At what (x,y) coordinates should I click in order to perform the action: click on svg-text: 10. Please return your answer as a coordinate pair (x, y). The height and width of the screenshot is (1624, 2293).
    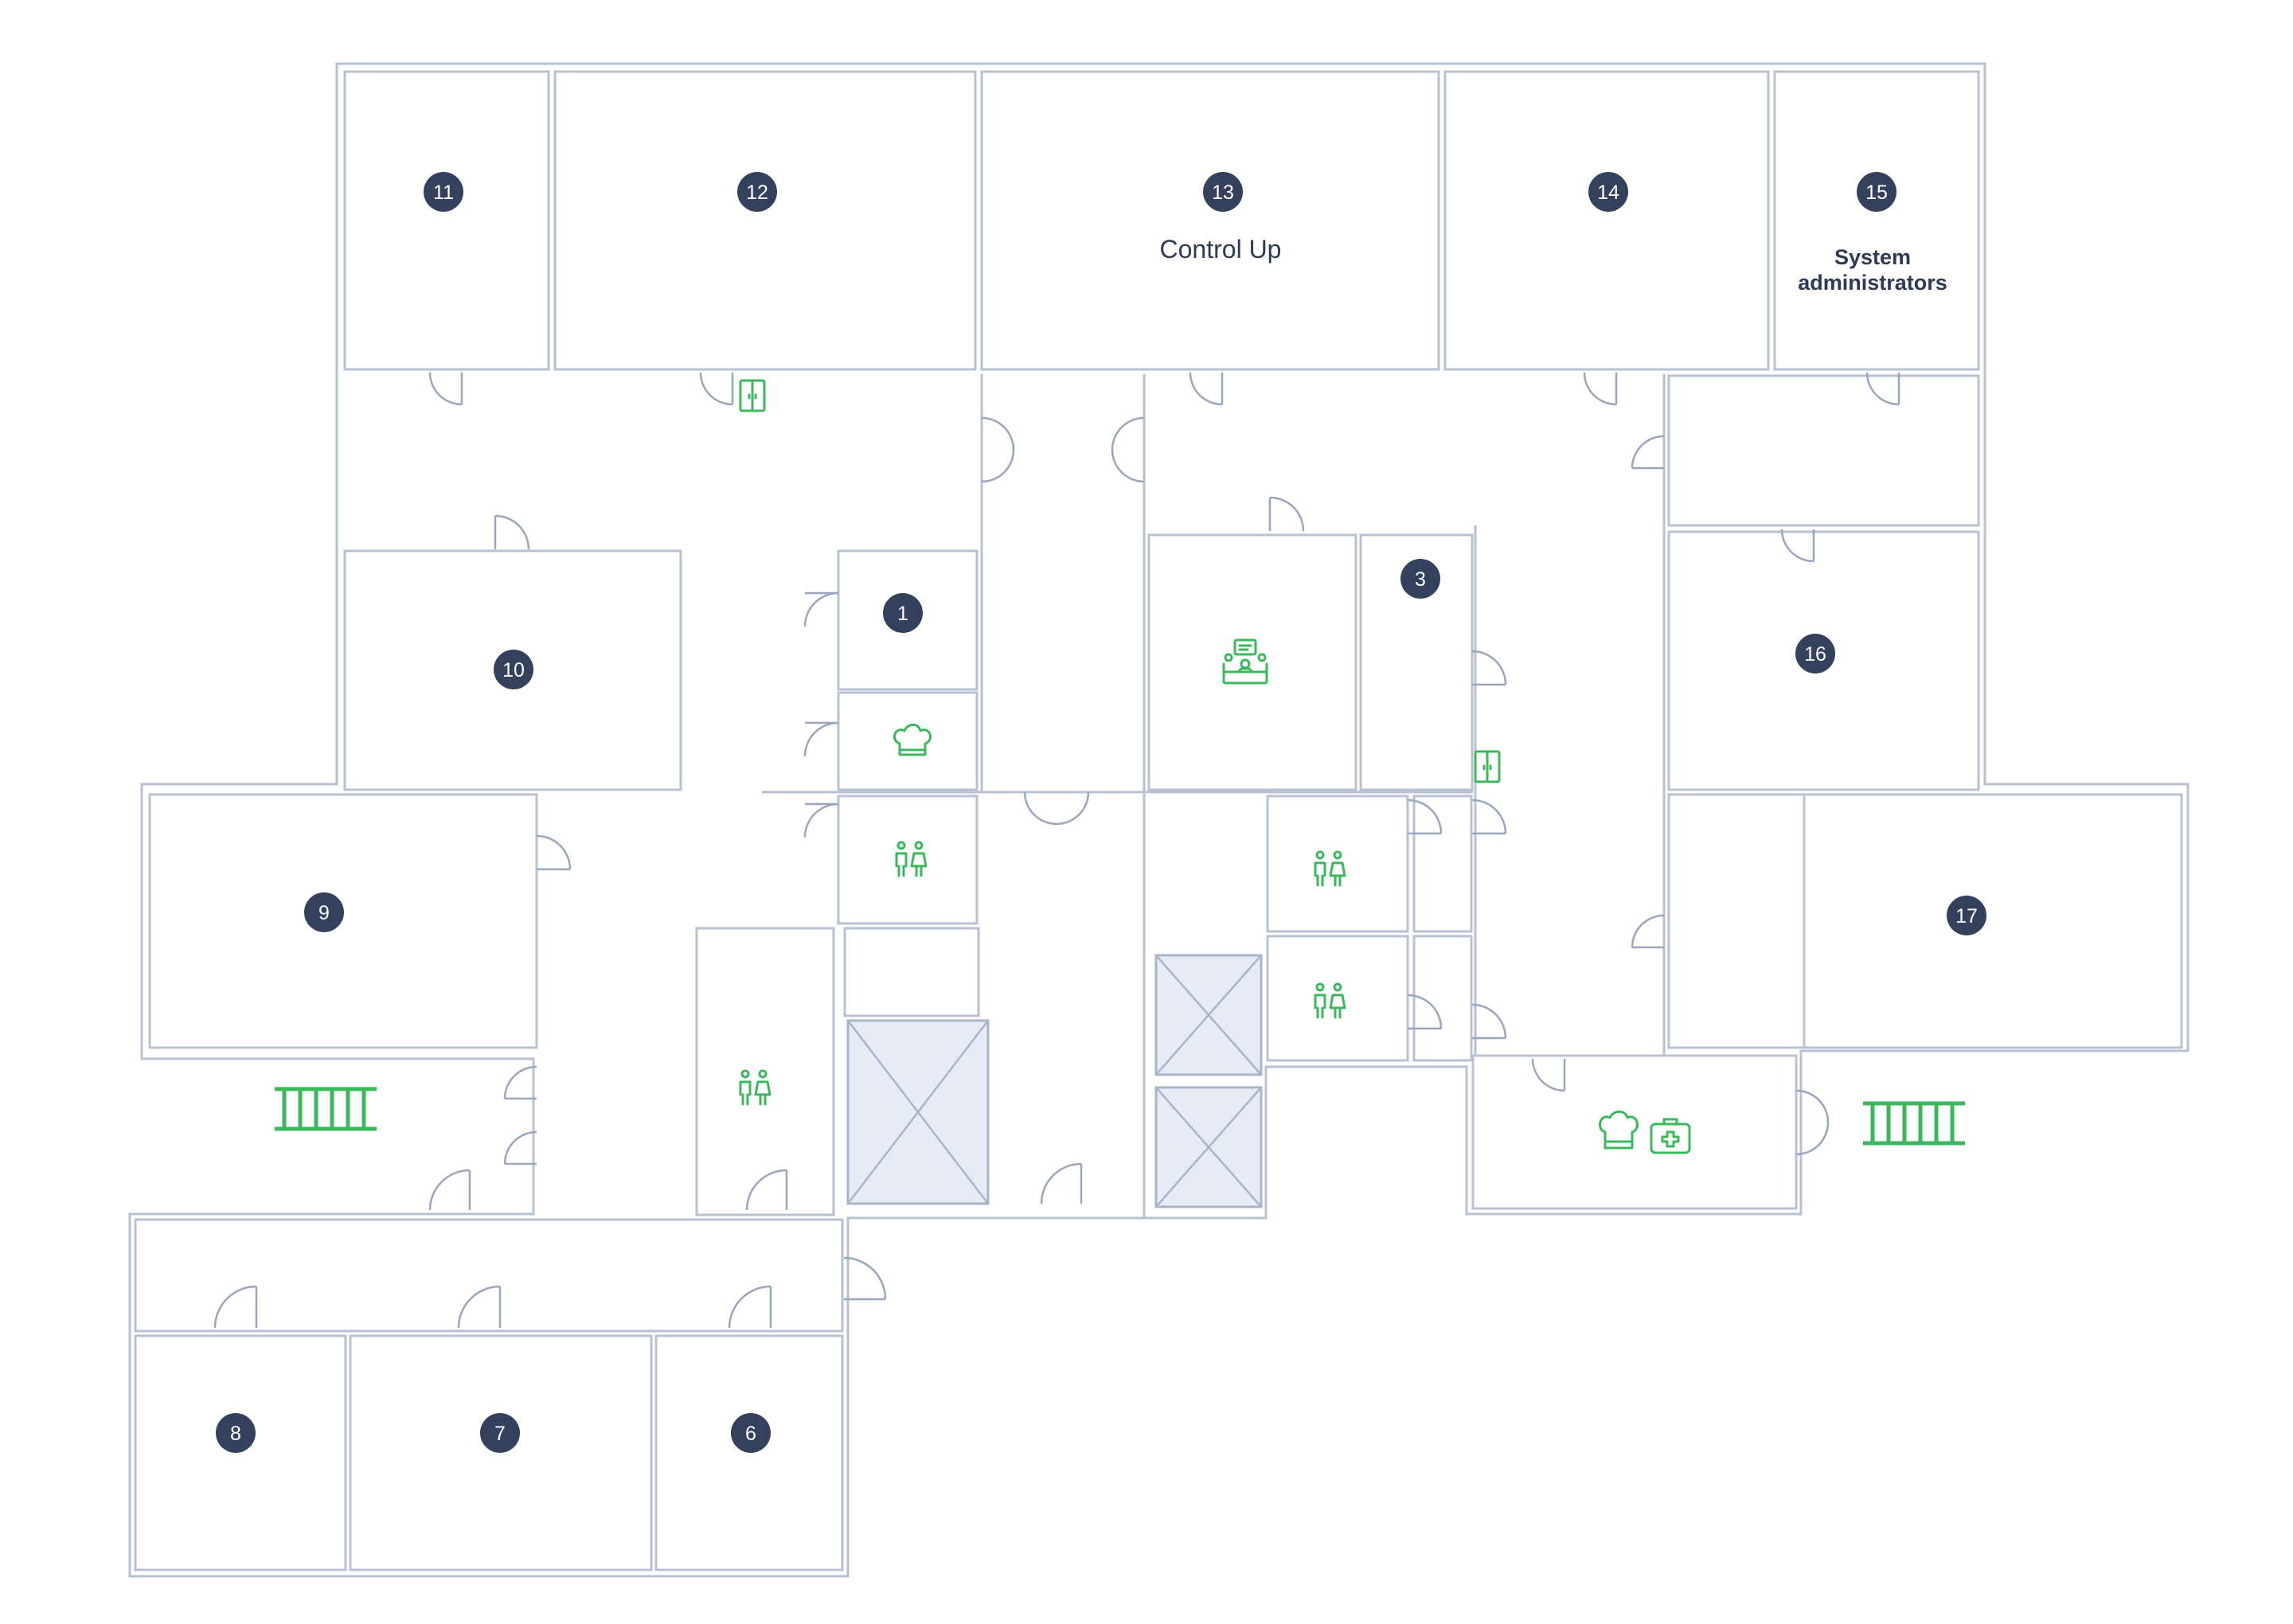
    Looking at the image, I should click on (513, 670).